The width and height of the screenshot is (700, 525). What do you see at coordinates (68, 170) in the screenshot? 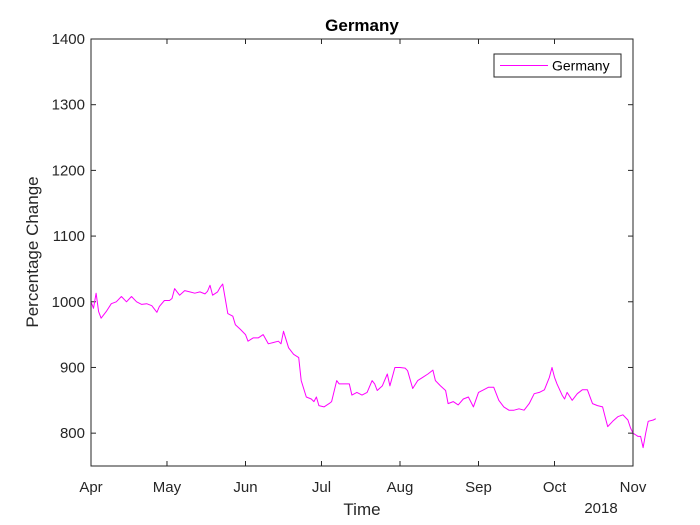
I see `y-tick-label-1200: 1200` at bounding box center [68, 170].